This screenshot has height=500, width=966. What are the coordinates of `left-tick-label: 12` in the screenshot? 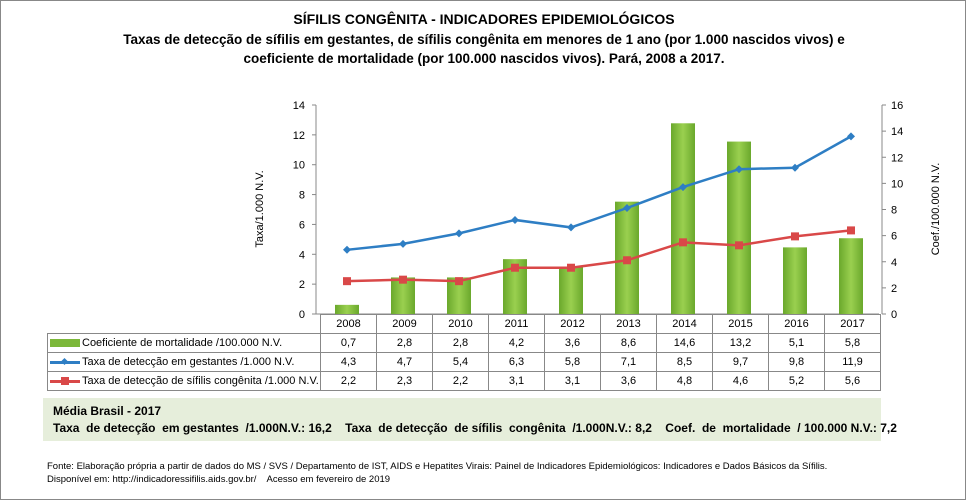 It's located at (299, 136).